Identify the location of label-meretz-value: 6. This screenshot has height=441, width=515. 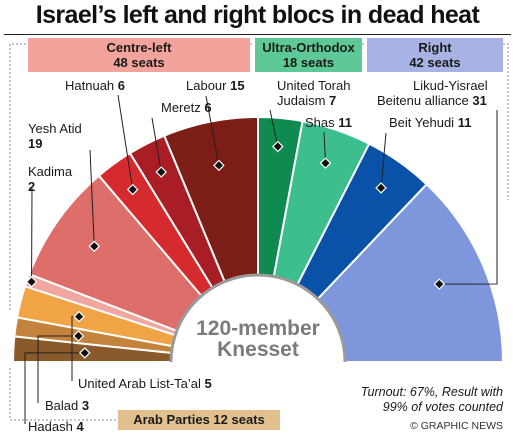
(208, 107).